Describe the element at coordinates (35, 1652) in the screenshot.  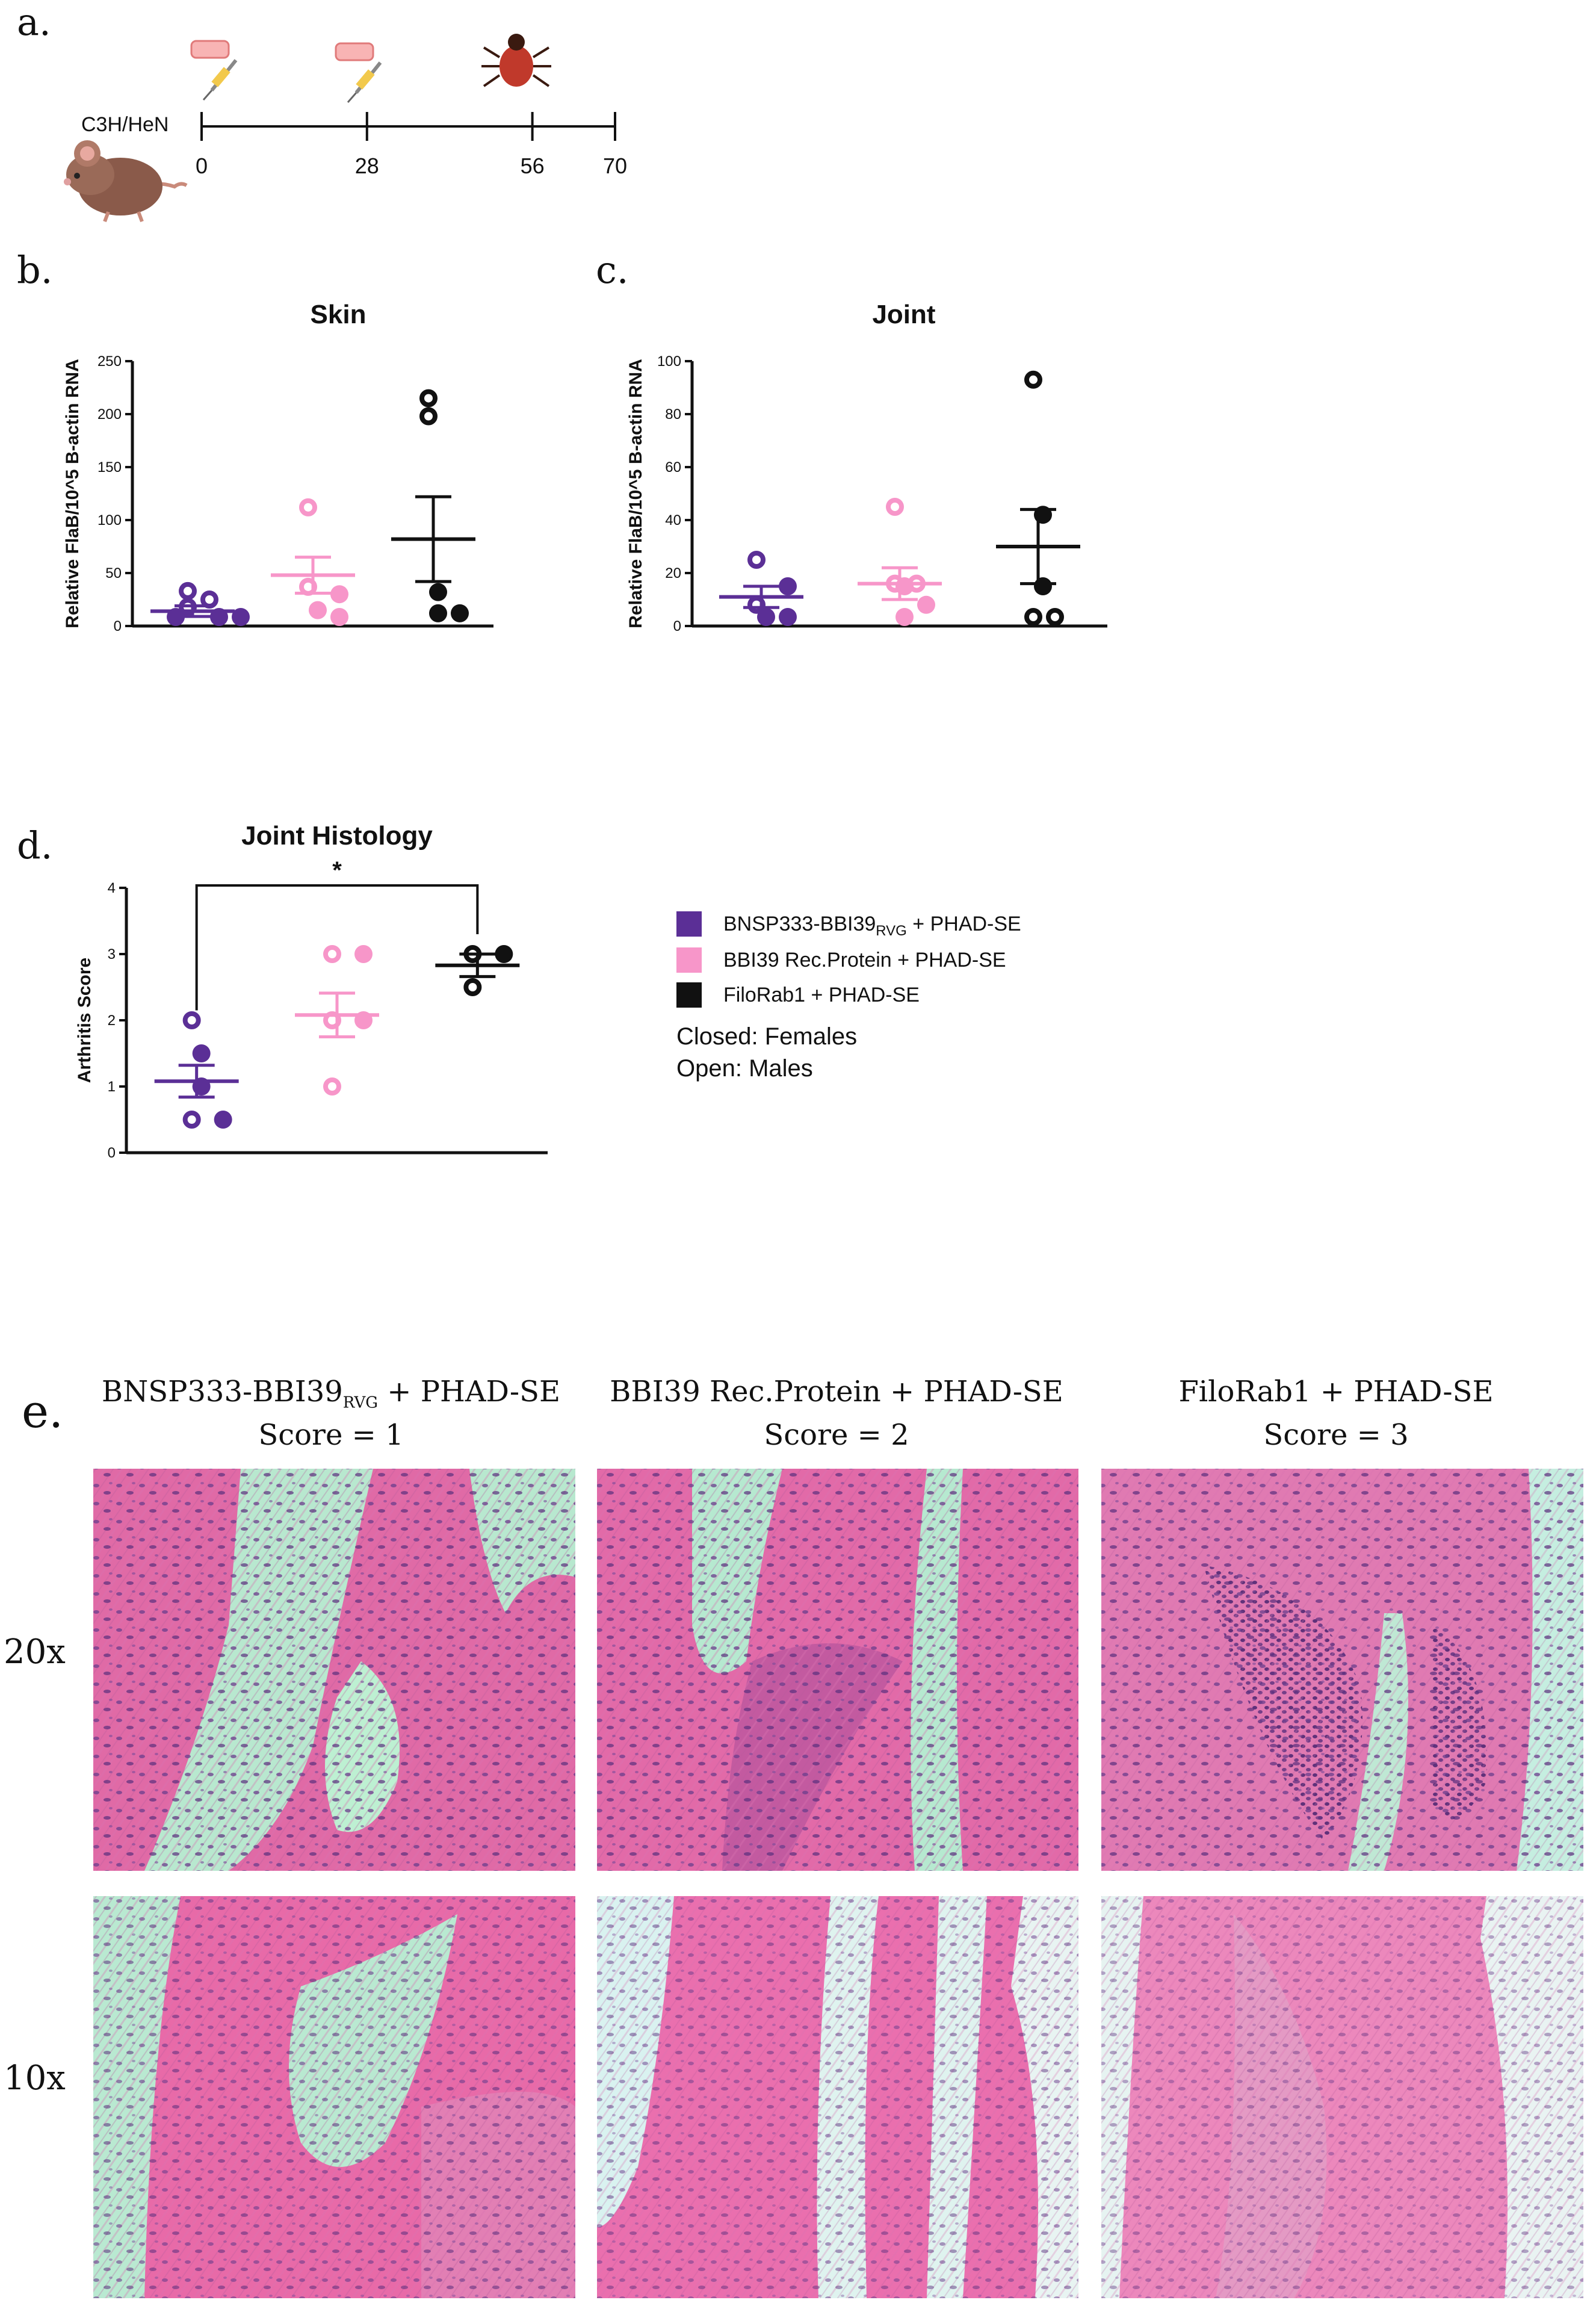
I see `magnification-20x: 20x` at that location.